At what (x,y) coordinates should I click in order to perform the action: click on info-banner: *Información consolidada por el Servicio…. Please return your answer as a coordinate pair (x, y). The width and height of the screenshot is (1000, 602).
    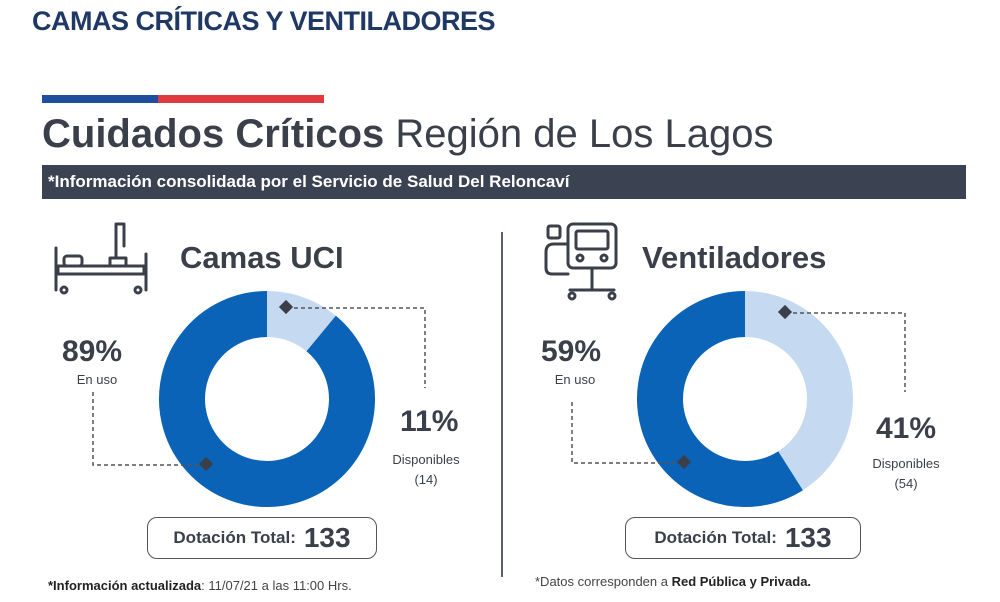
    Looking at the image, I should click on (504, 182).